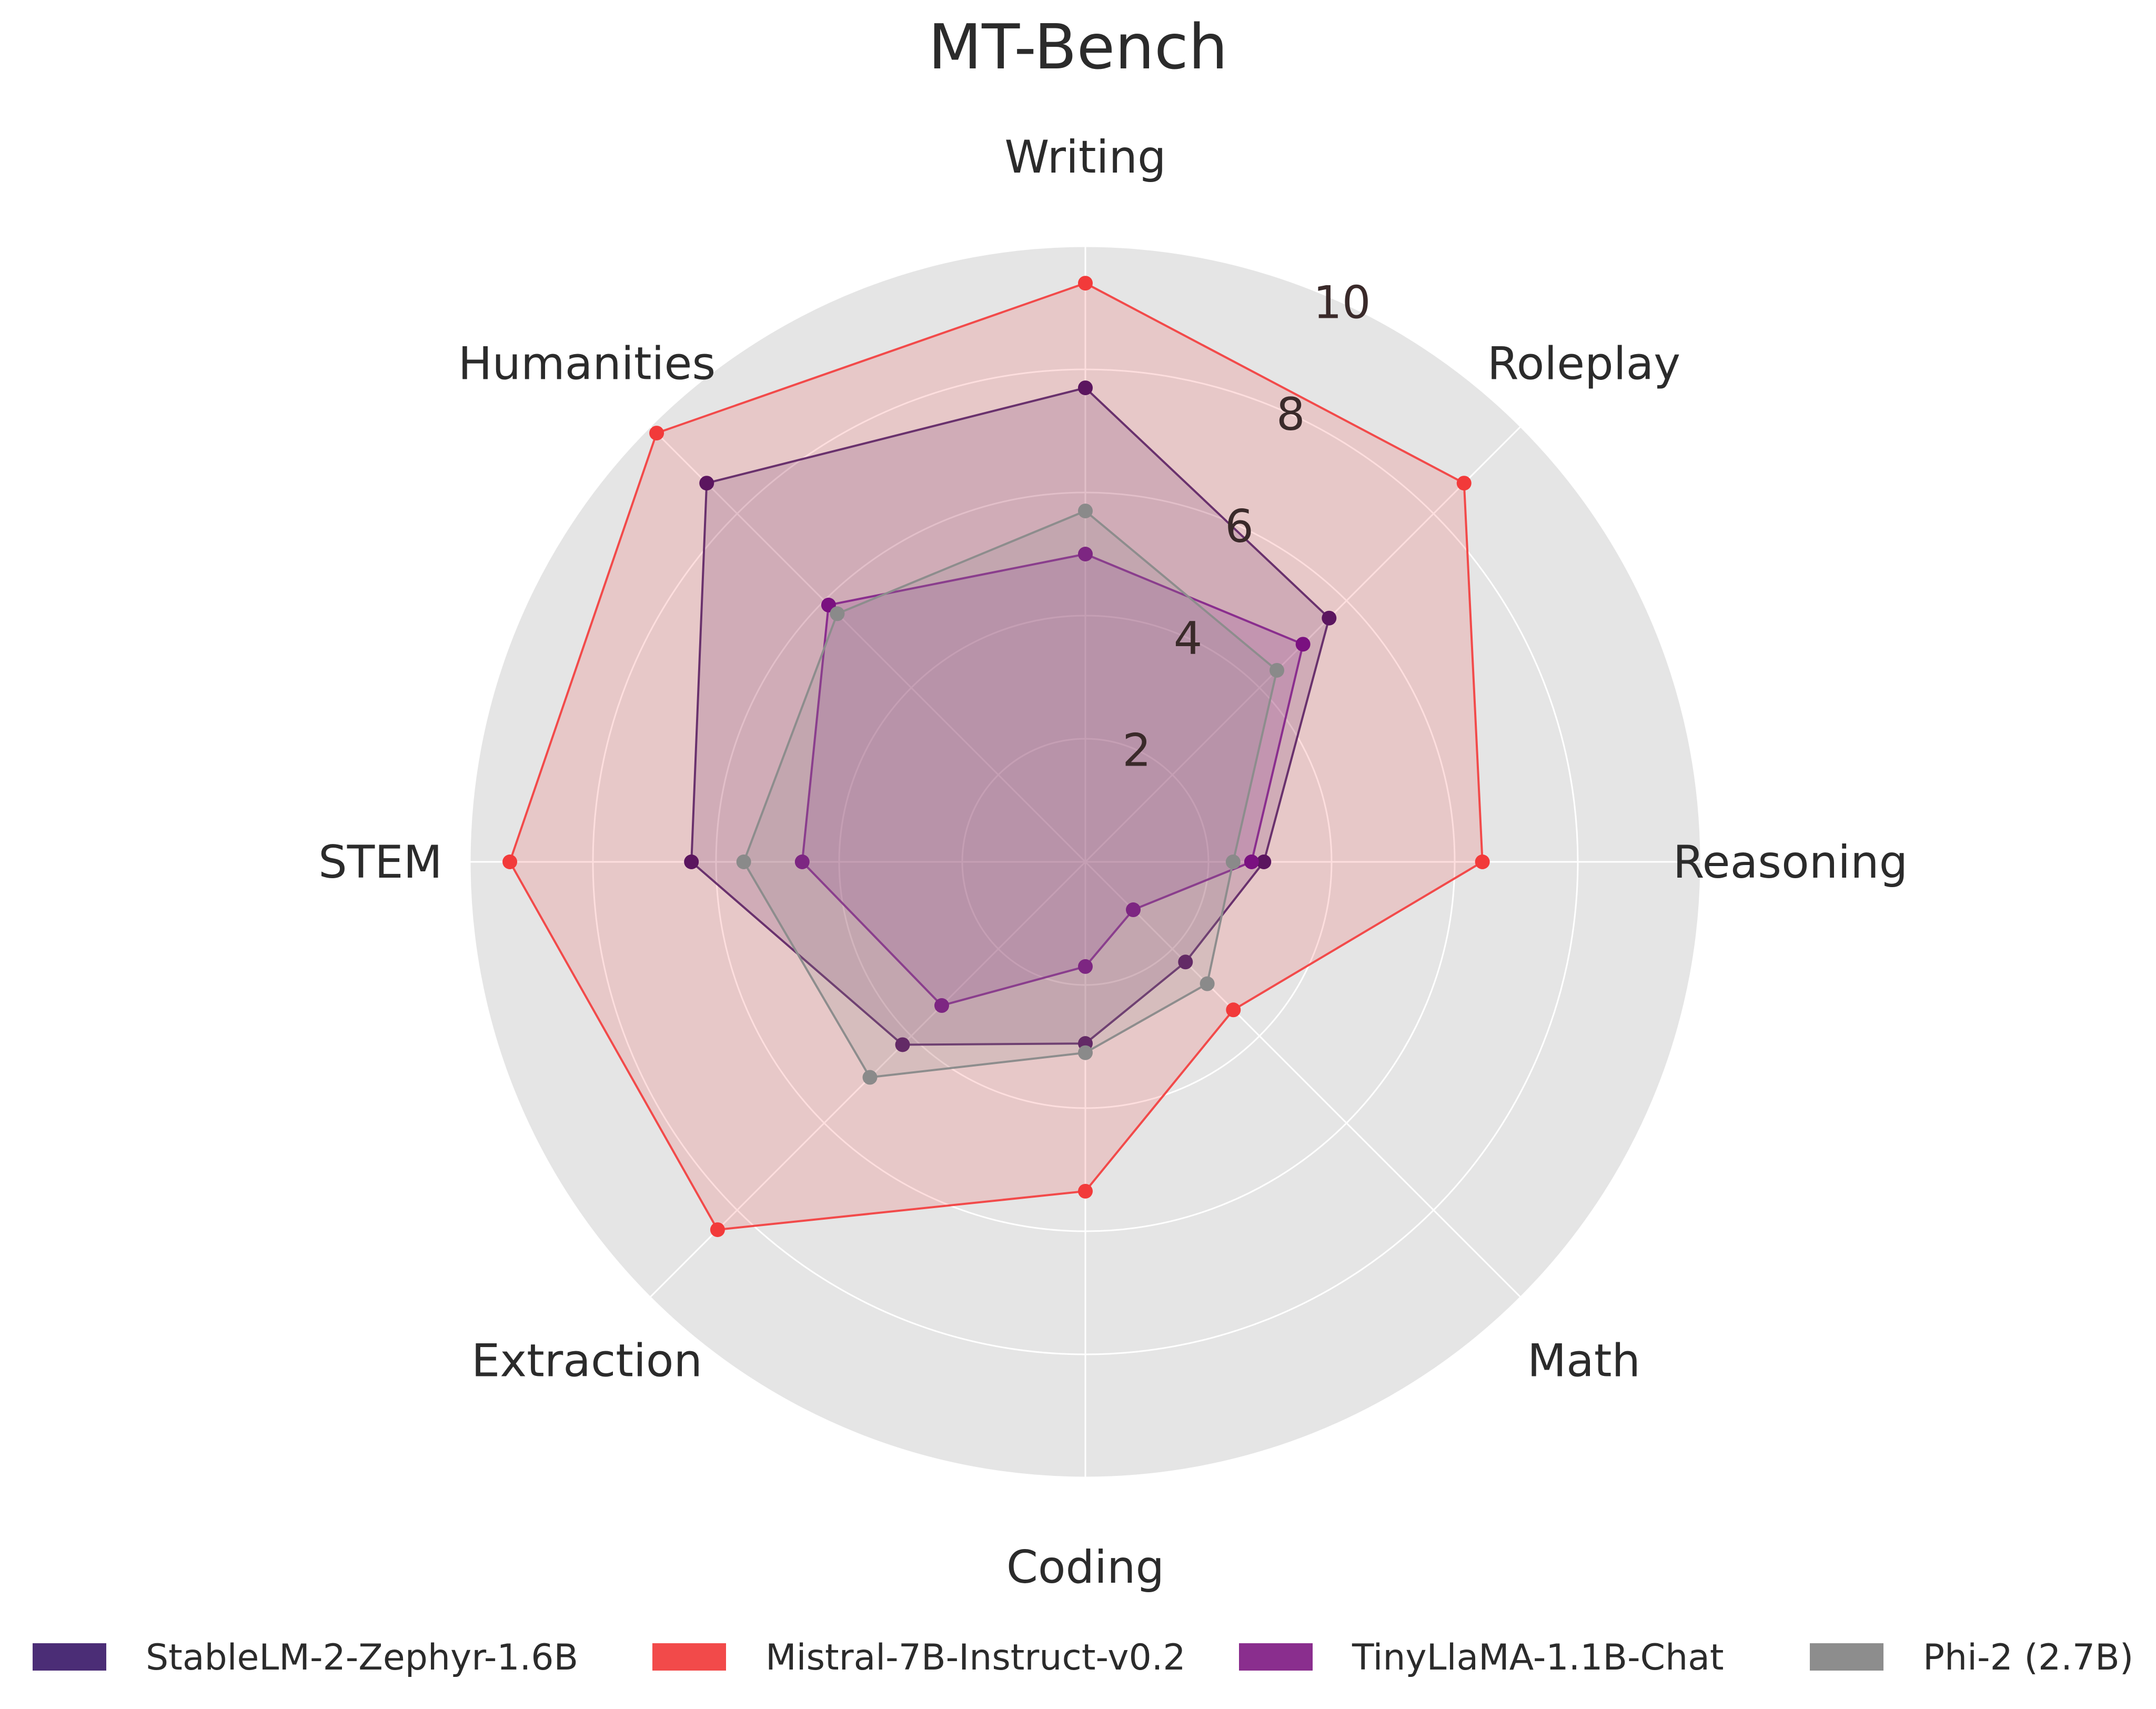 The height and width of the screenshot is (1709, 2156). What do you see at coordinates (1538, 1657) in the screenshot?
I see `legend-label-2: TinyLlaMA-1.1B-Chat` at bounding box center [1538, 1657].